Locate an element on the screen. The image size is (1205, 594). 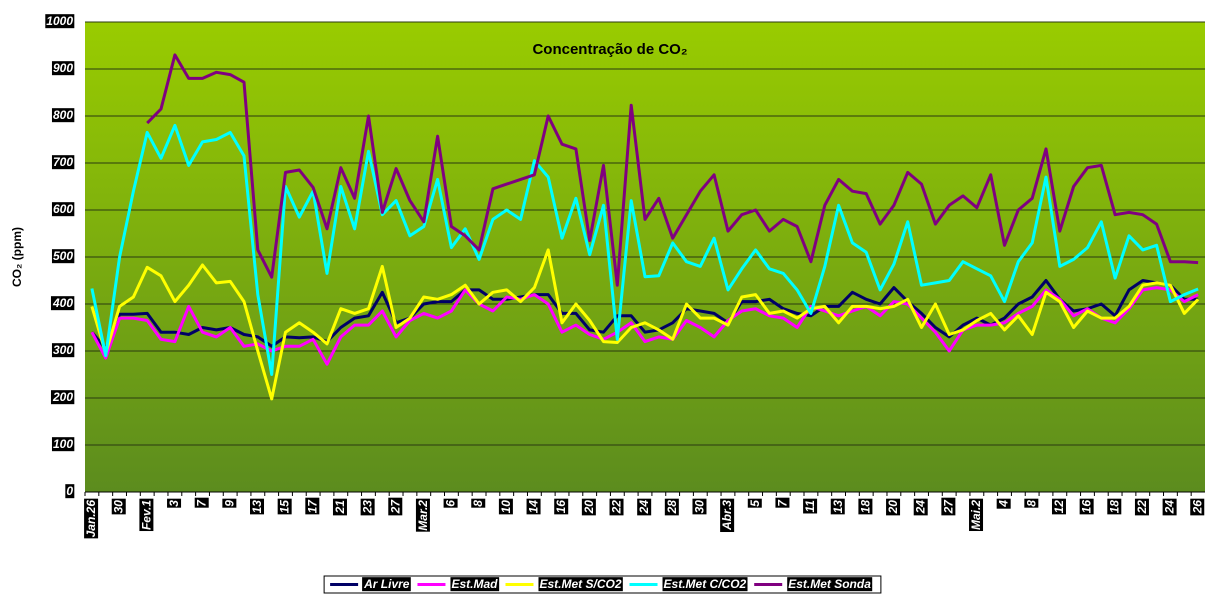
legend-label: Est.Met Sonda is located at coordinates (829, 584).